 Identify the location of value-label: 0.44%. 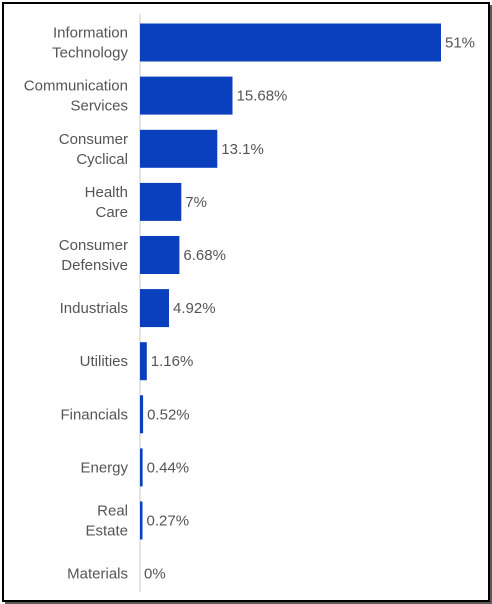
(168, 467).